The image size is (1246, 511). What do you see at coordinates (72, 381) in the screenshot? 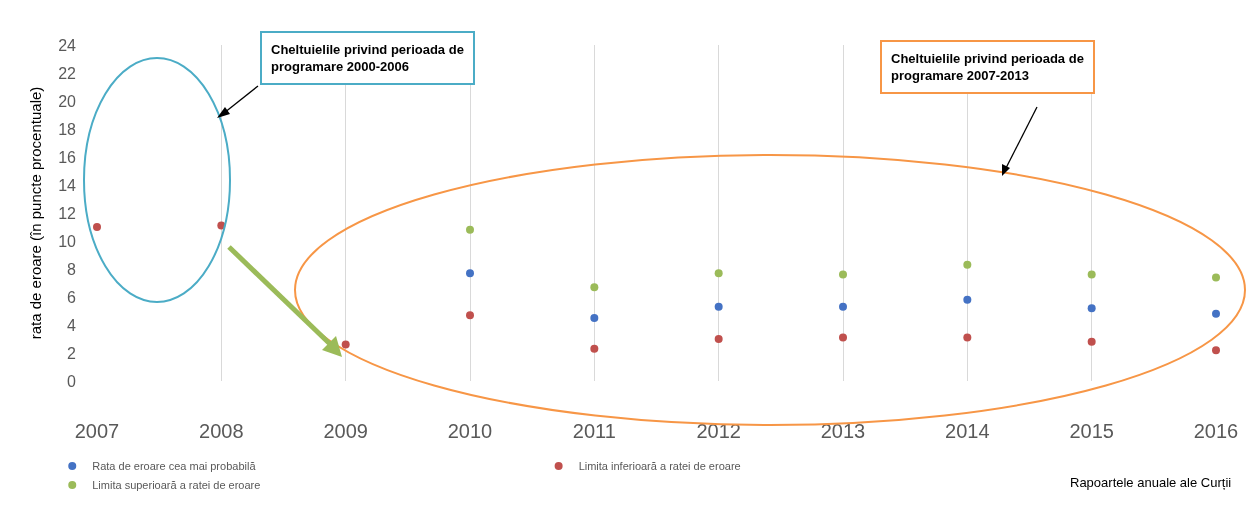
I see `y-tick-label: 0` at bounding box center [72, 381].